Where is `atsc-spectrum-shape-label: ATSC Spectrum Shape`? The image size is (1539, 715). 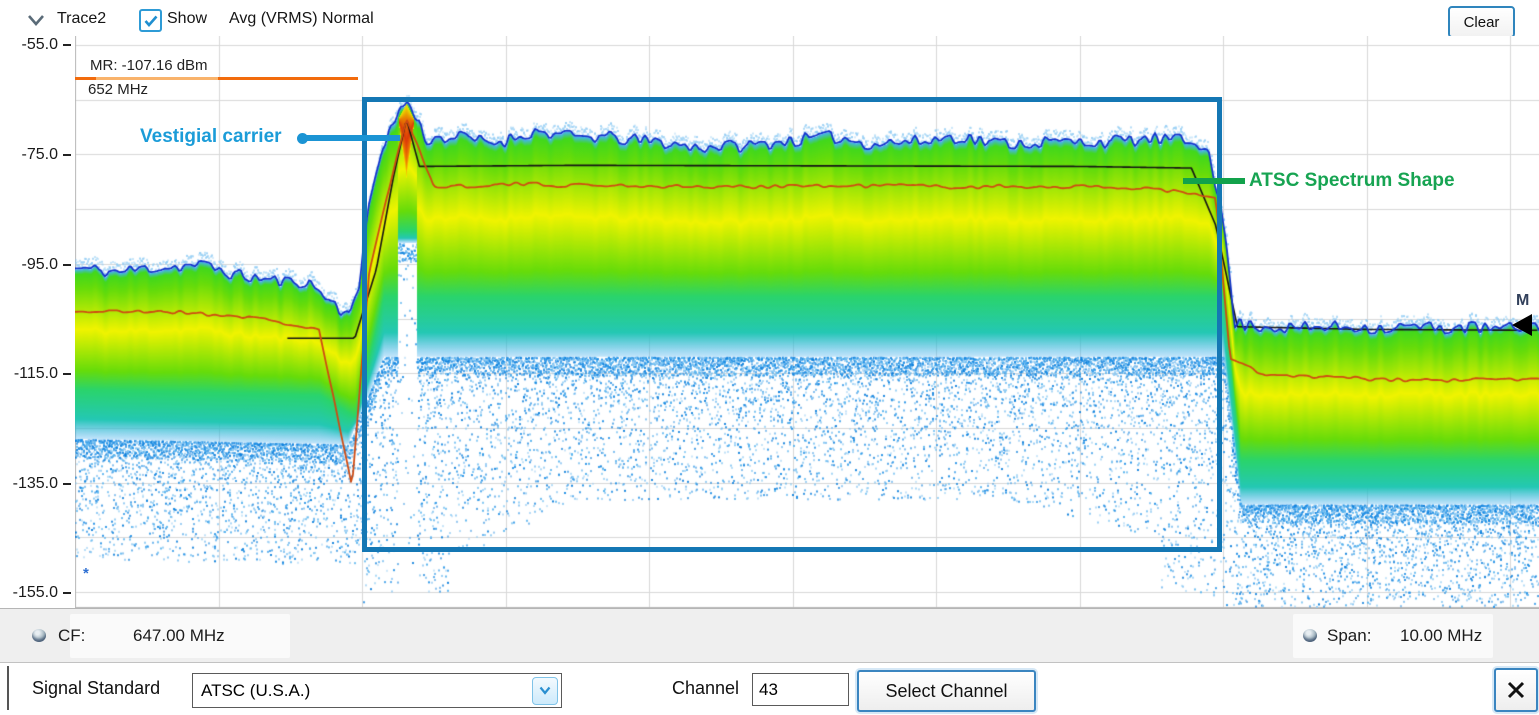 atsc-spectrum-shape-label: ATSC Spectrum Shape is located at coordinates (1352, 180).